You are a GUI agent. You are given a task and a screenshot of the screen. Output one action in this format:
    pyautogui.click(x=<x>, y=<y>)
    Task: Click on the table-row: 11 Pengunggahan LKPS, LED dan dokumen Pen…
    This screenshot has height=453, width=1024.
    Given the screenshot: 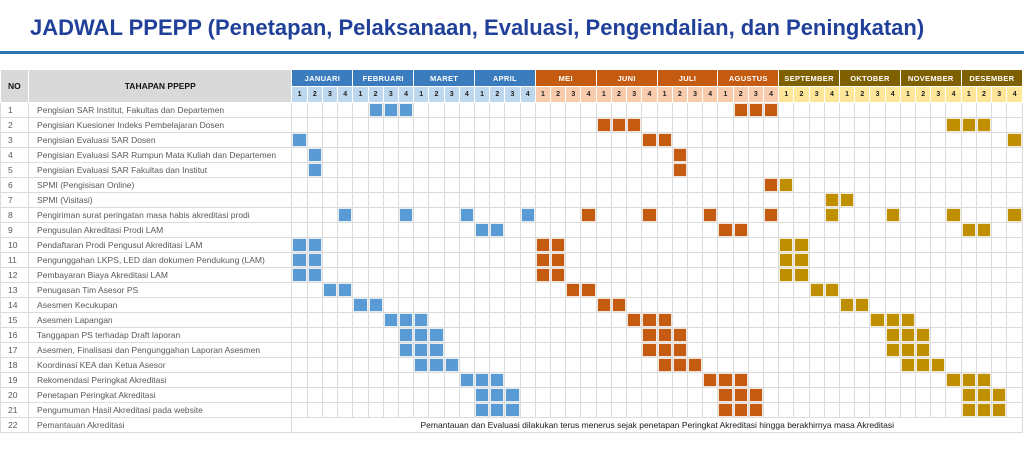 What is the action you would take?
    pyautogui.click(x=511, y=260)
    